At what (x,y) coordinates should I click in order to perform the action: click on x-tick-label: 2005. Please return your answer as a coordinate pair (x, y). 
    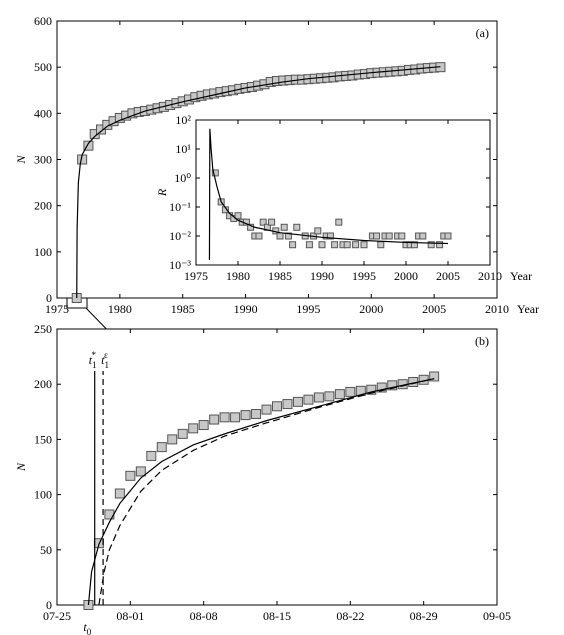
    Looking at the image, I should click on (434, 309).